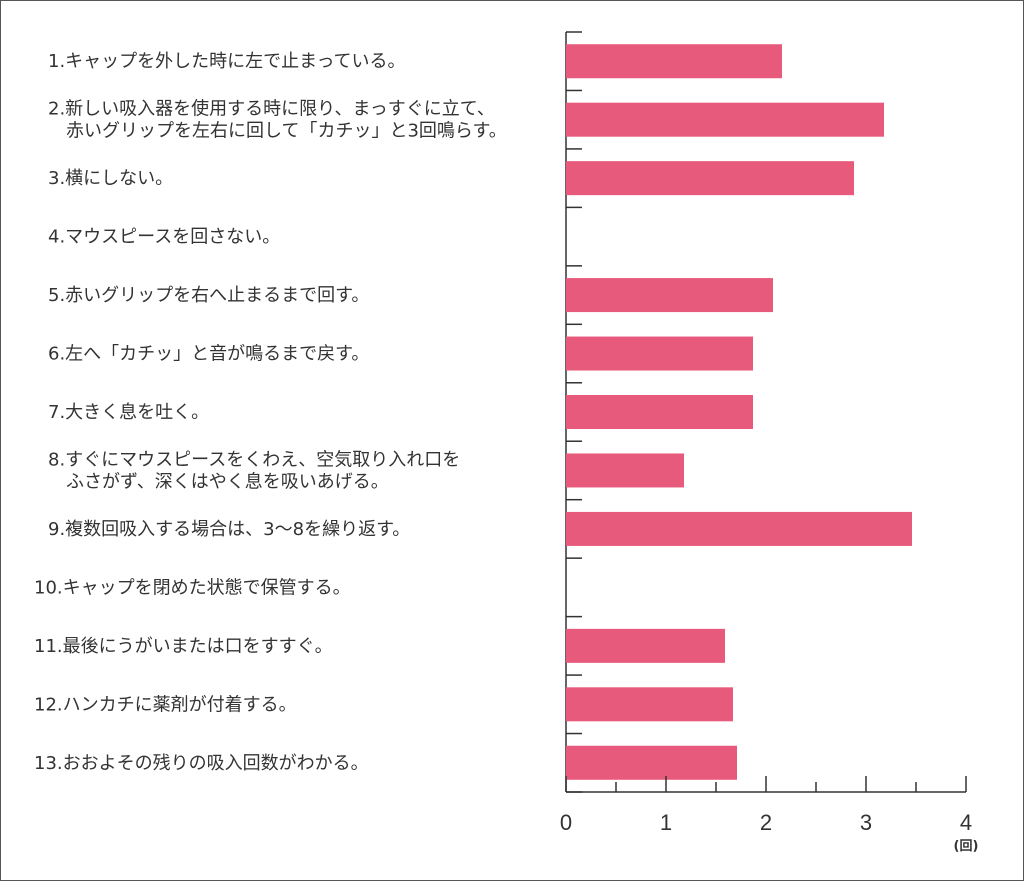  I want to click on category-label: 12.ハンカチに薬剤が付着する。, so click(165, 704).